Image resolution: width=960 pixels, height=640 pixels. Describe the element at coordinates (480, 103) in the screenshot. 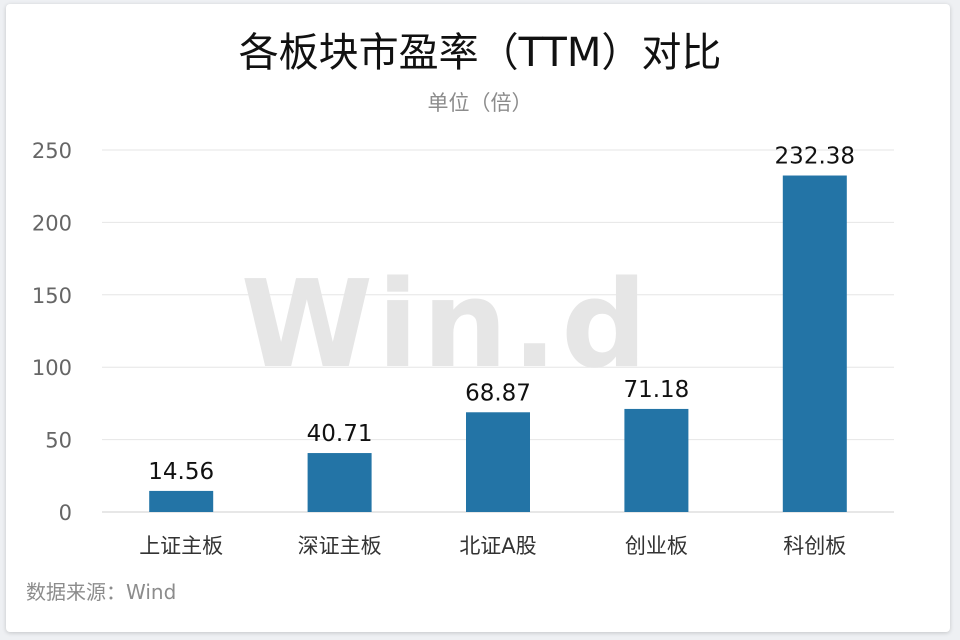

I see `chart-subtitle: 单位（倍）` at that location.